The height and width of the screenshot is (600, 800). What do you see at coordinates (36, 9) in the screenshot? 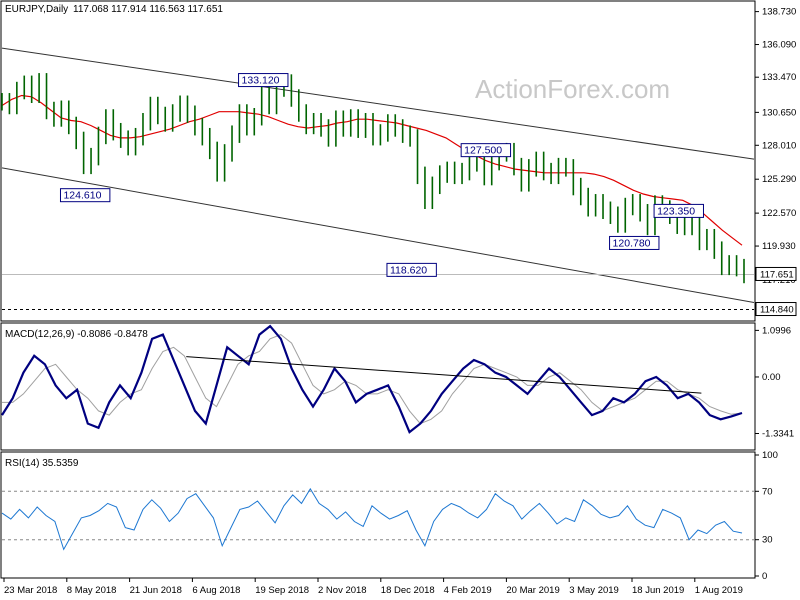
I see `symbol-label: EURJPY,Daily` at bounding box center [36, 9].